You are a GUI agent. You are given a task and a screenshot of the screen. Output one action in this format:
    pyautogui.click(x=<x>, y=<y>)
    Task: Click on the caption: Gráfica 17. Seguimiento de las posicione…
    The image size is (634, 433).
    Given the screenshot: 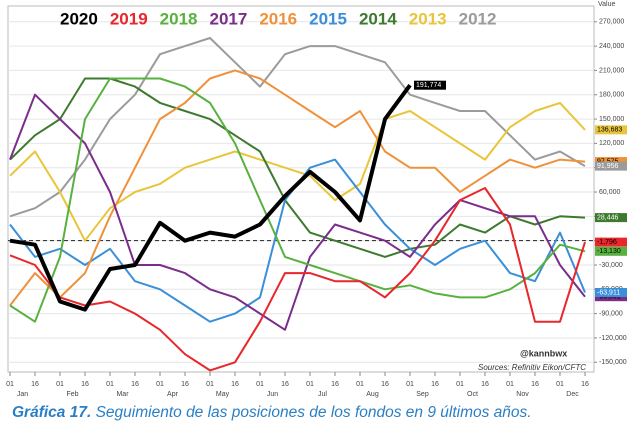 What is the action you would take?
    pyautogui.click(x=272, y=413)
    